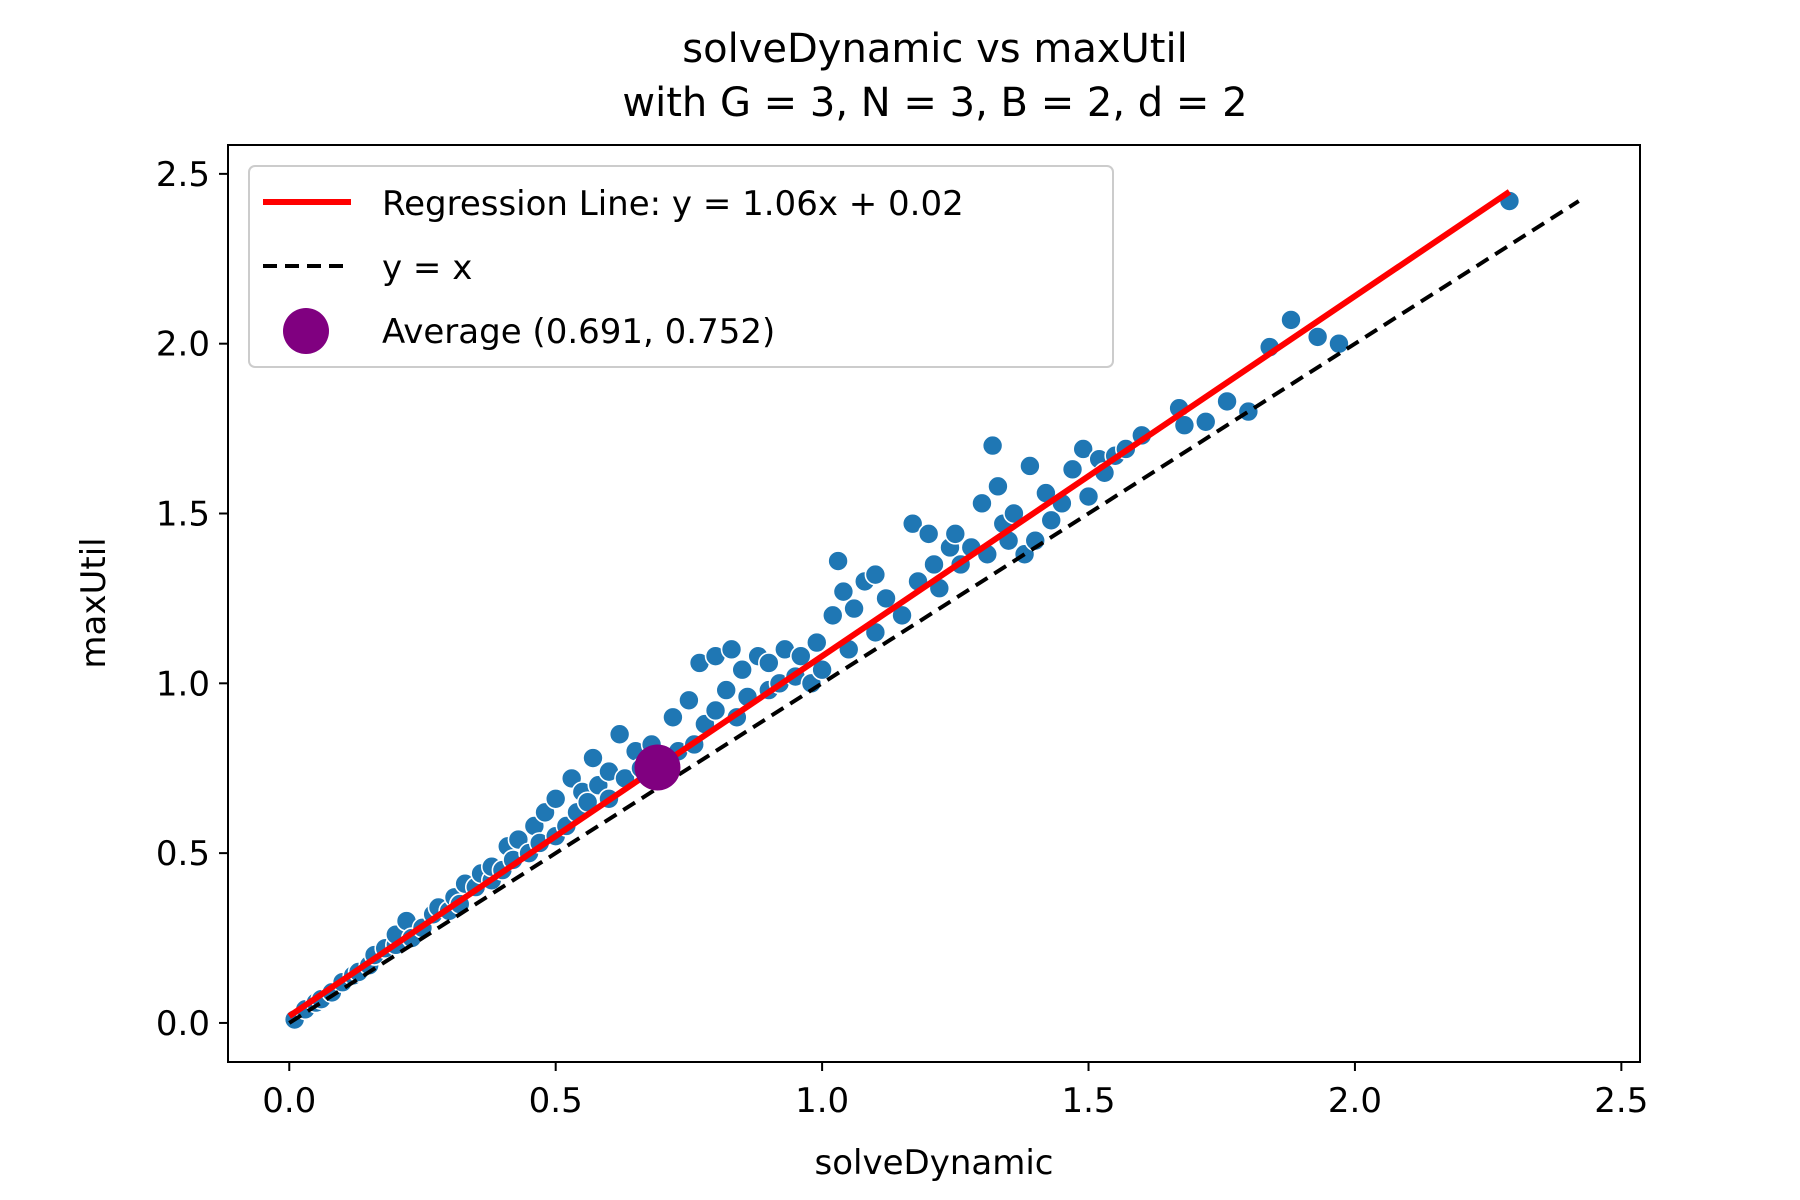 This screenshot has width=1800, height=1200. Describe the element at coordinates (183, 854) in the screenshot. I see `y-tick-label: 0.5` at that location.